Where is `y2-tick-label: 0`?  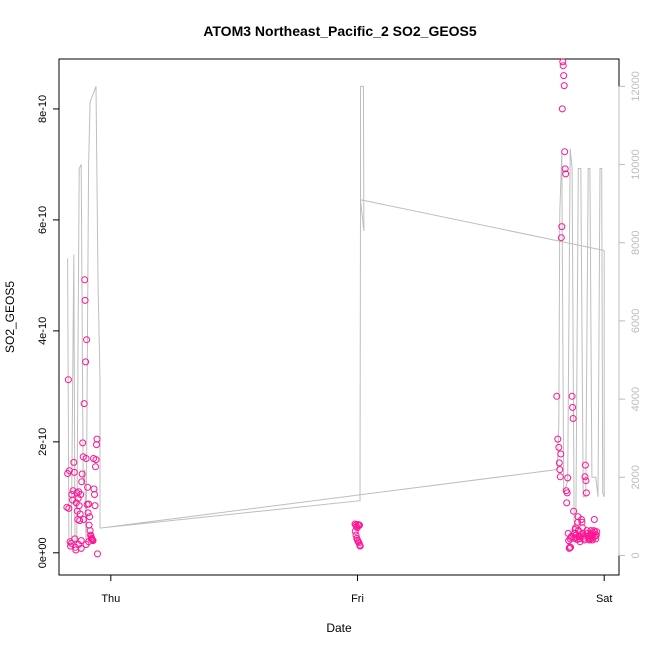
y2-tick-label: 0 is located at coordinates (636, 555).